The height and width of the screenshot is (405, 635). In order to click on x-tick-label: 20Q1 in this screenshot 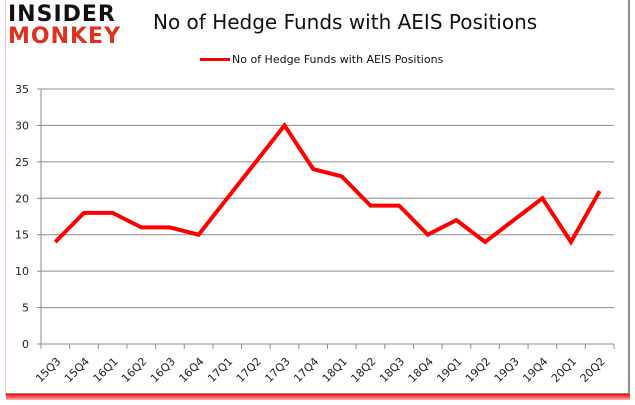, I will do `click(564, 370)`.